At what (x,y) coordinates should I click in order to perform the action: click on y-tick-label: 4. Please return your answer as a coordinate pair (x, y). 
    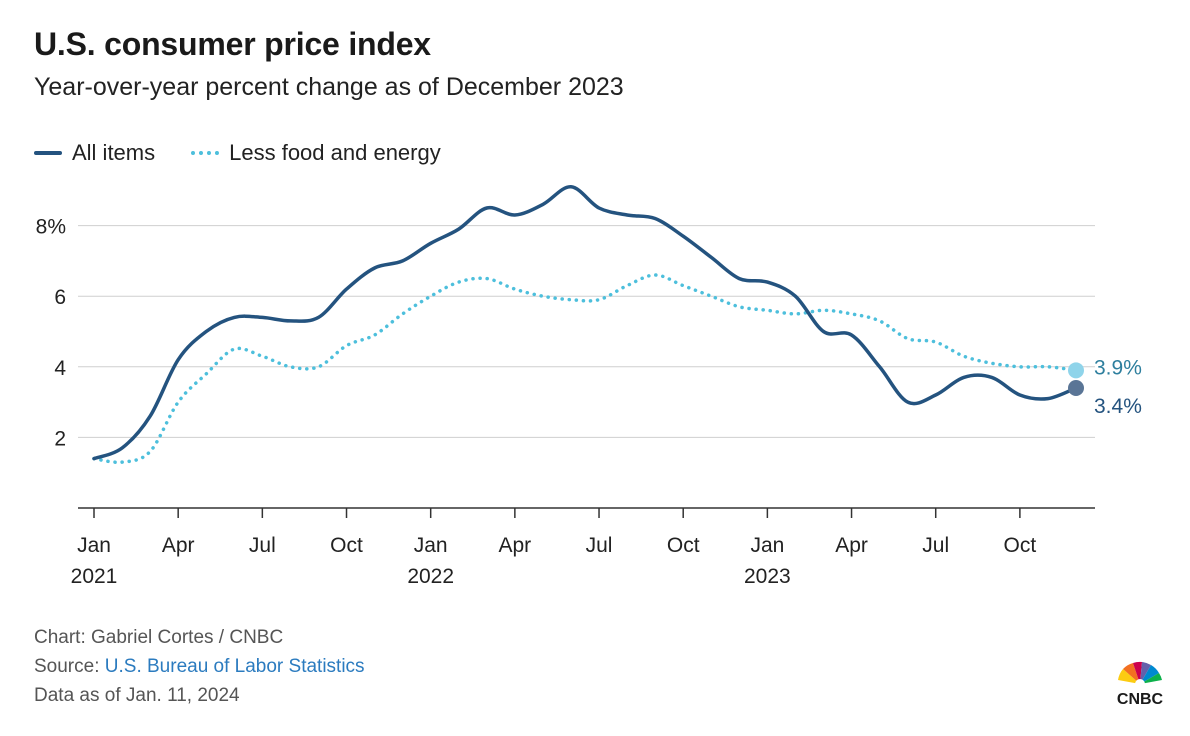
    Looking at the image, I should click on (60, 368).